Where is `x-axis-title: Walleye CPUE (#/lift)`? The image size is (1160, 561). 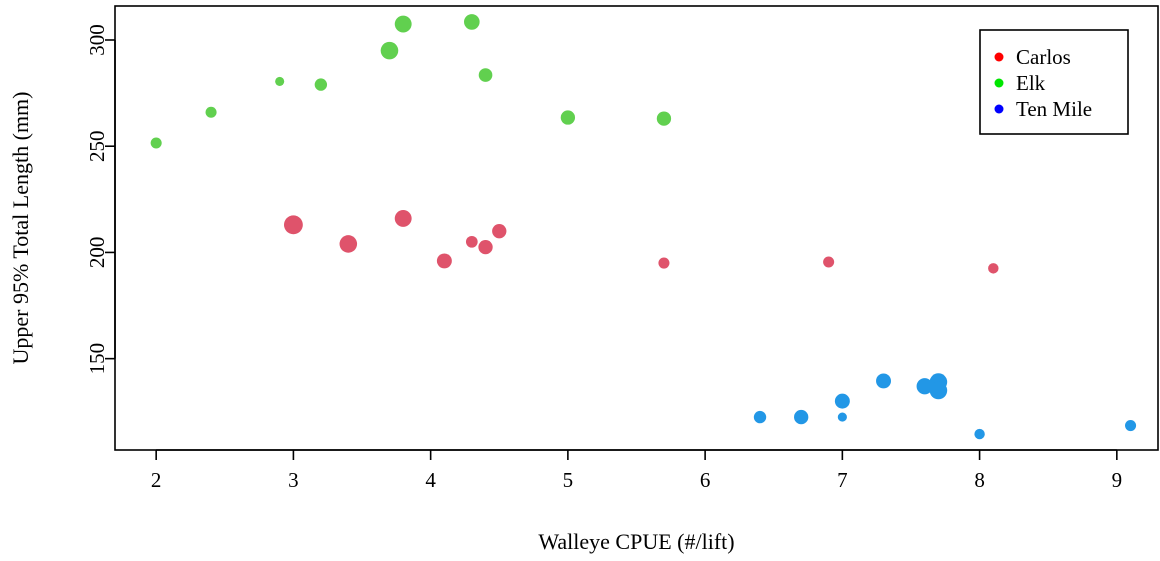
x-axis-title: Walleye CPUE (#/lift) is located at coordinates (636, 541).